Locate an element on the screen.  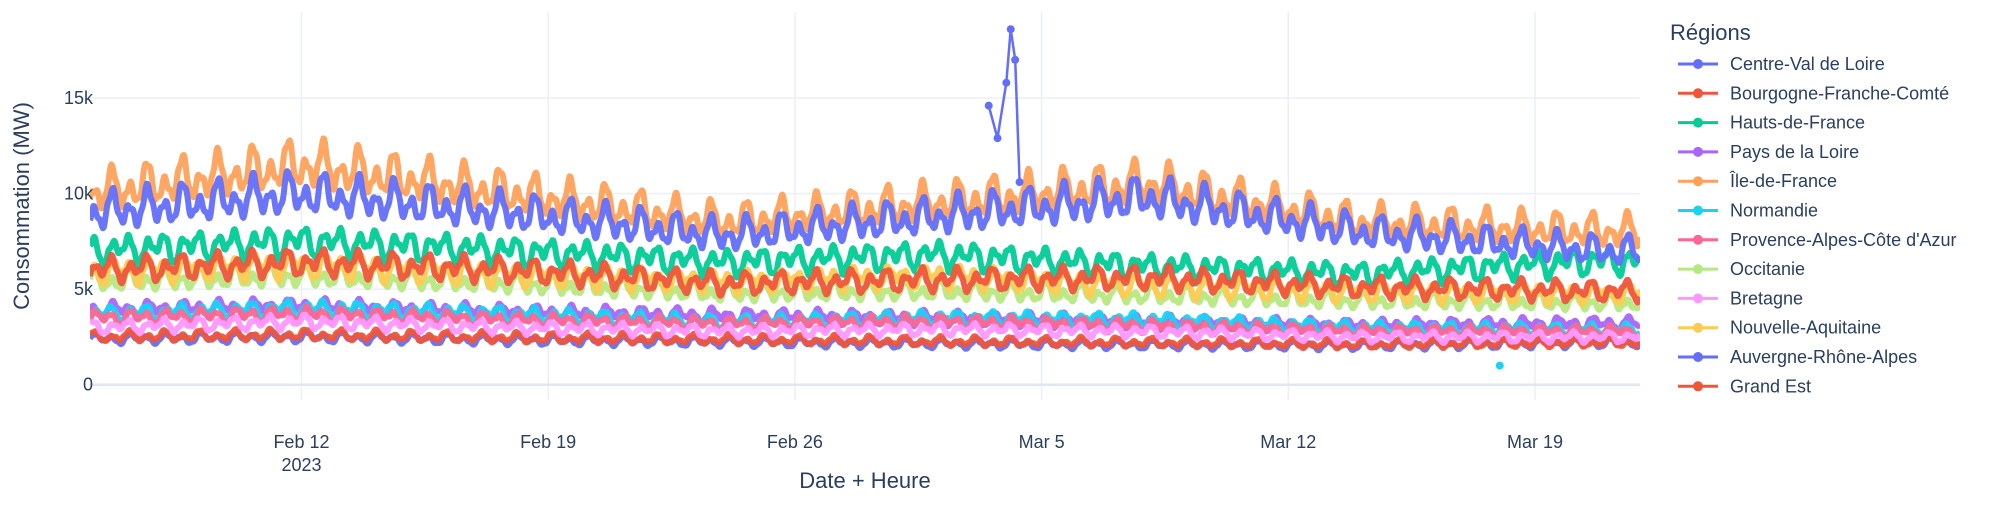
legend-item: Pays de la Loire is located at coordinates (1768, 152).